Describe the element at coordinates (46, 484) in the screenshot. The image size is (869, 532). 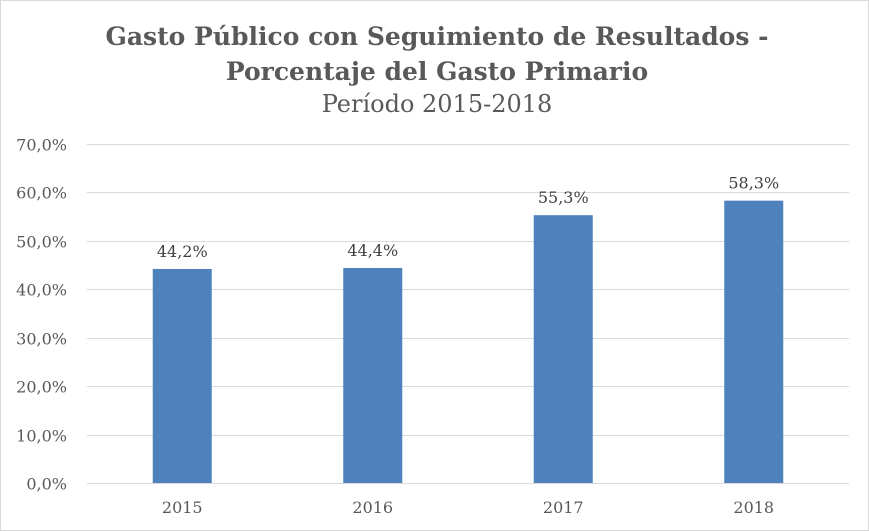
I see `y-tick-label-0: 0,0%` at that location.